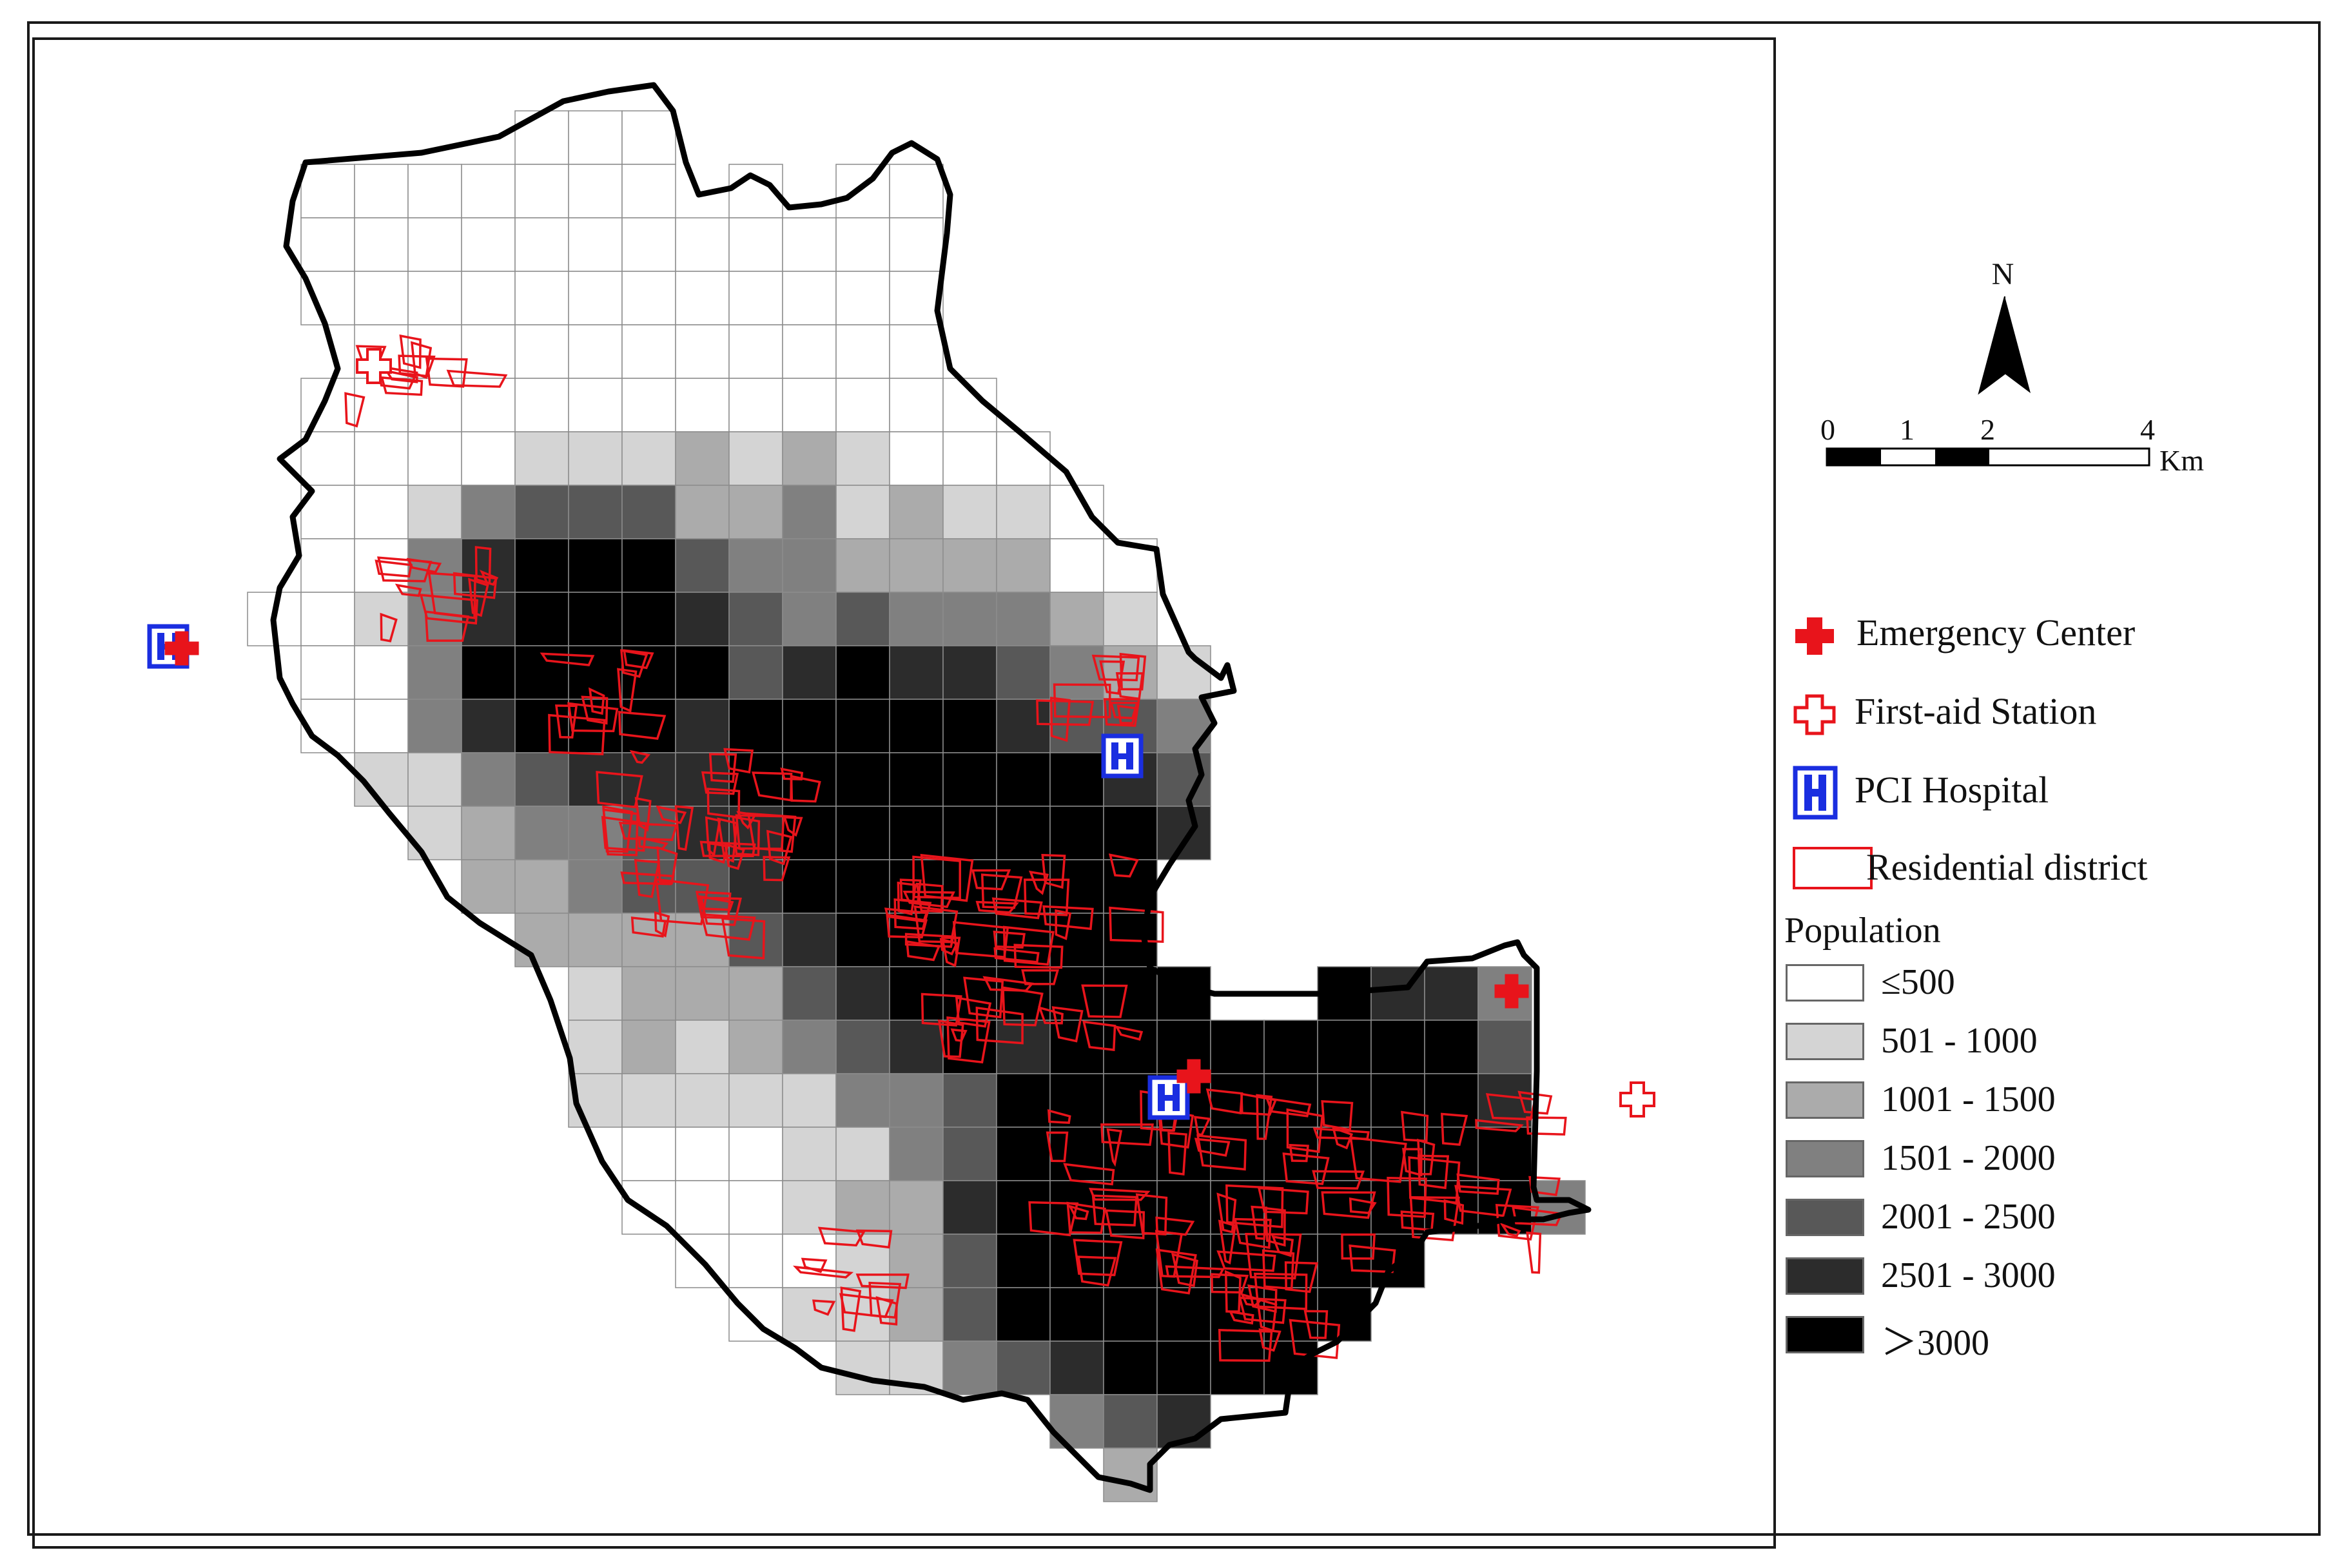 The height and width of the screenshot is (1568, 2349). What do you see at coordinates (1833, 868) in the screenshot?
I see `residential-district-icon` at bounding box center [1833, 868].